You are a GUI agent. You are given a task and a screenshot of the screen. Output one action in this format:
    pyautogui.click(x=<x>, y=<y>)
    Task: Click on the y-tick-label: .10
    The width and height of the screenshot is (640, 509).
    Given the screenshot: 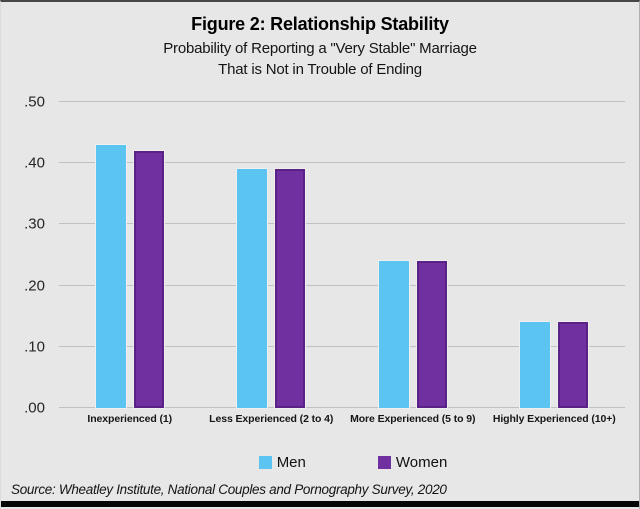 What is the action you would take?
    pyautogui.click(x=34, y=347)
    